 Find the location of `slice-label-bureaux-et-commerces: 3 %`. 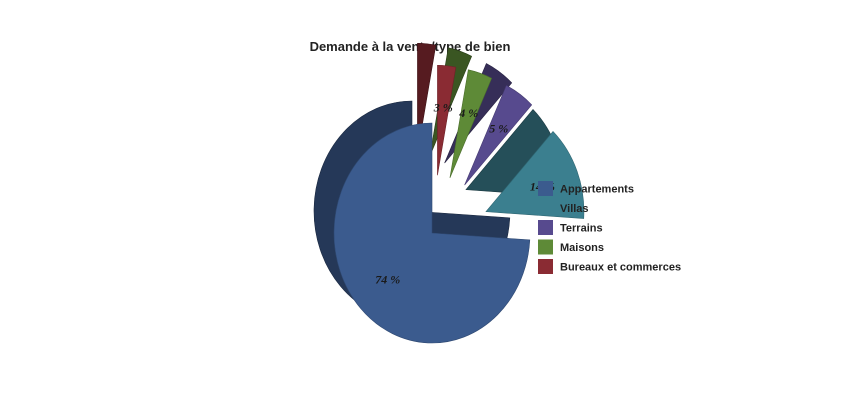

slice-label-bureaux-et-commerces: 3 % is located at coordinates (443, 107).